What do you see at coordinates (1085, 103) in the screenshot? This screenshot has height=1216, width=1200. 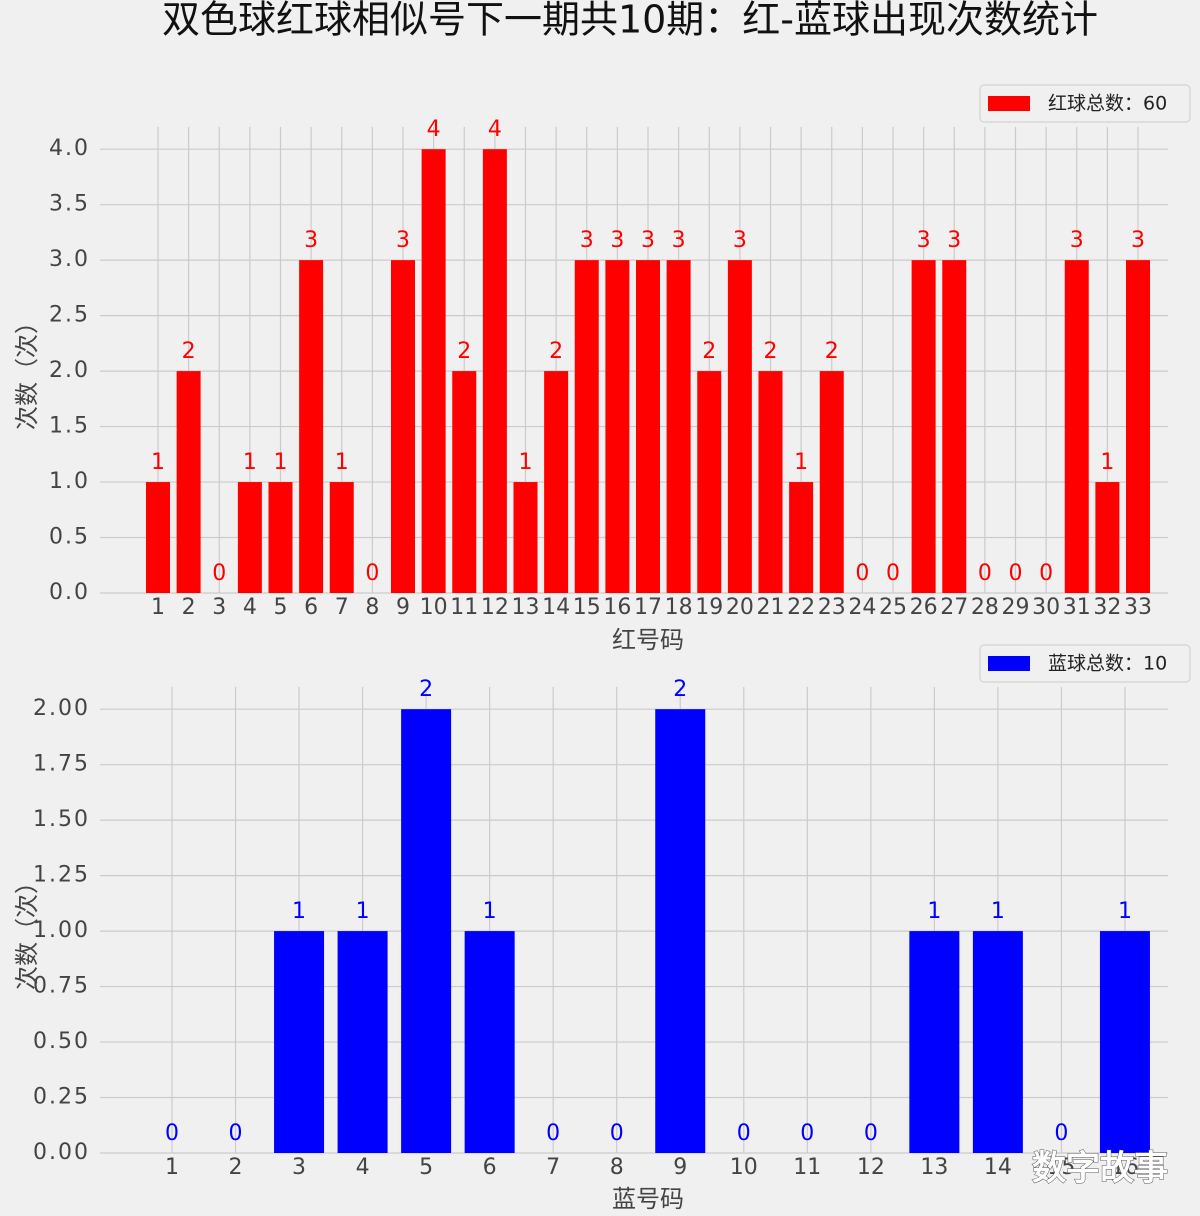 I see `legend-box` at bounding box center [1085, 103].